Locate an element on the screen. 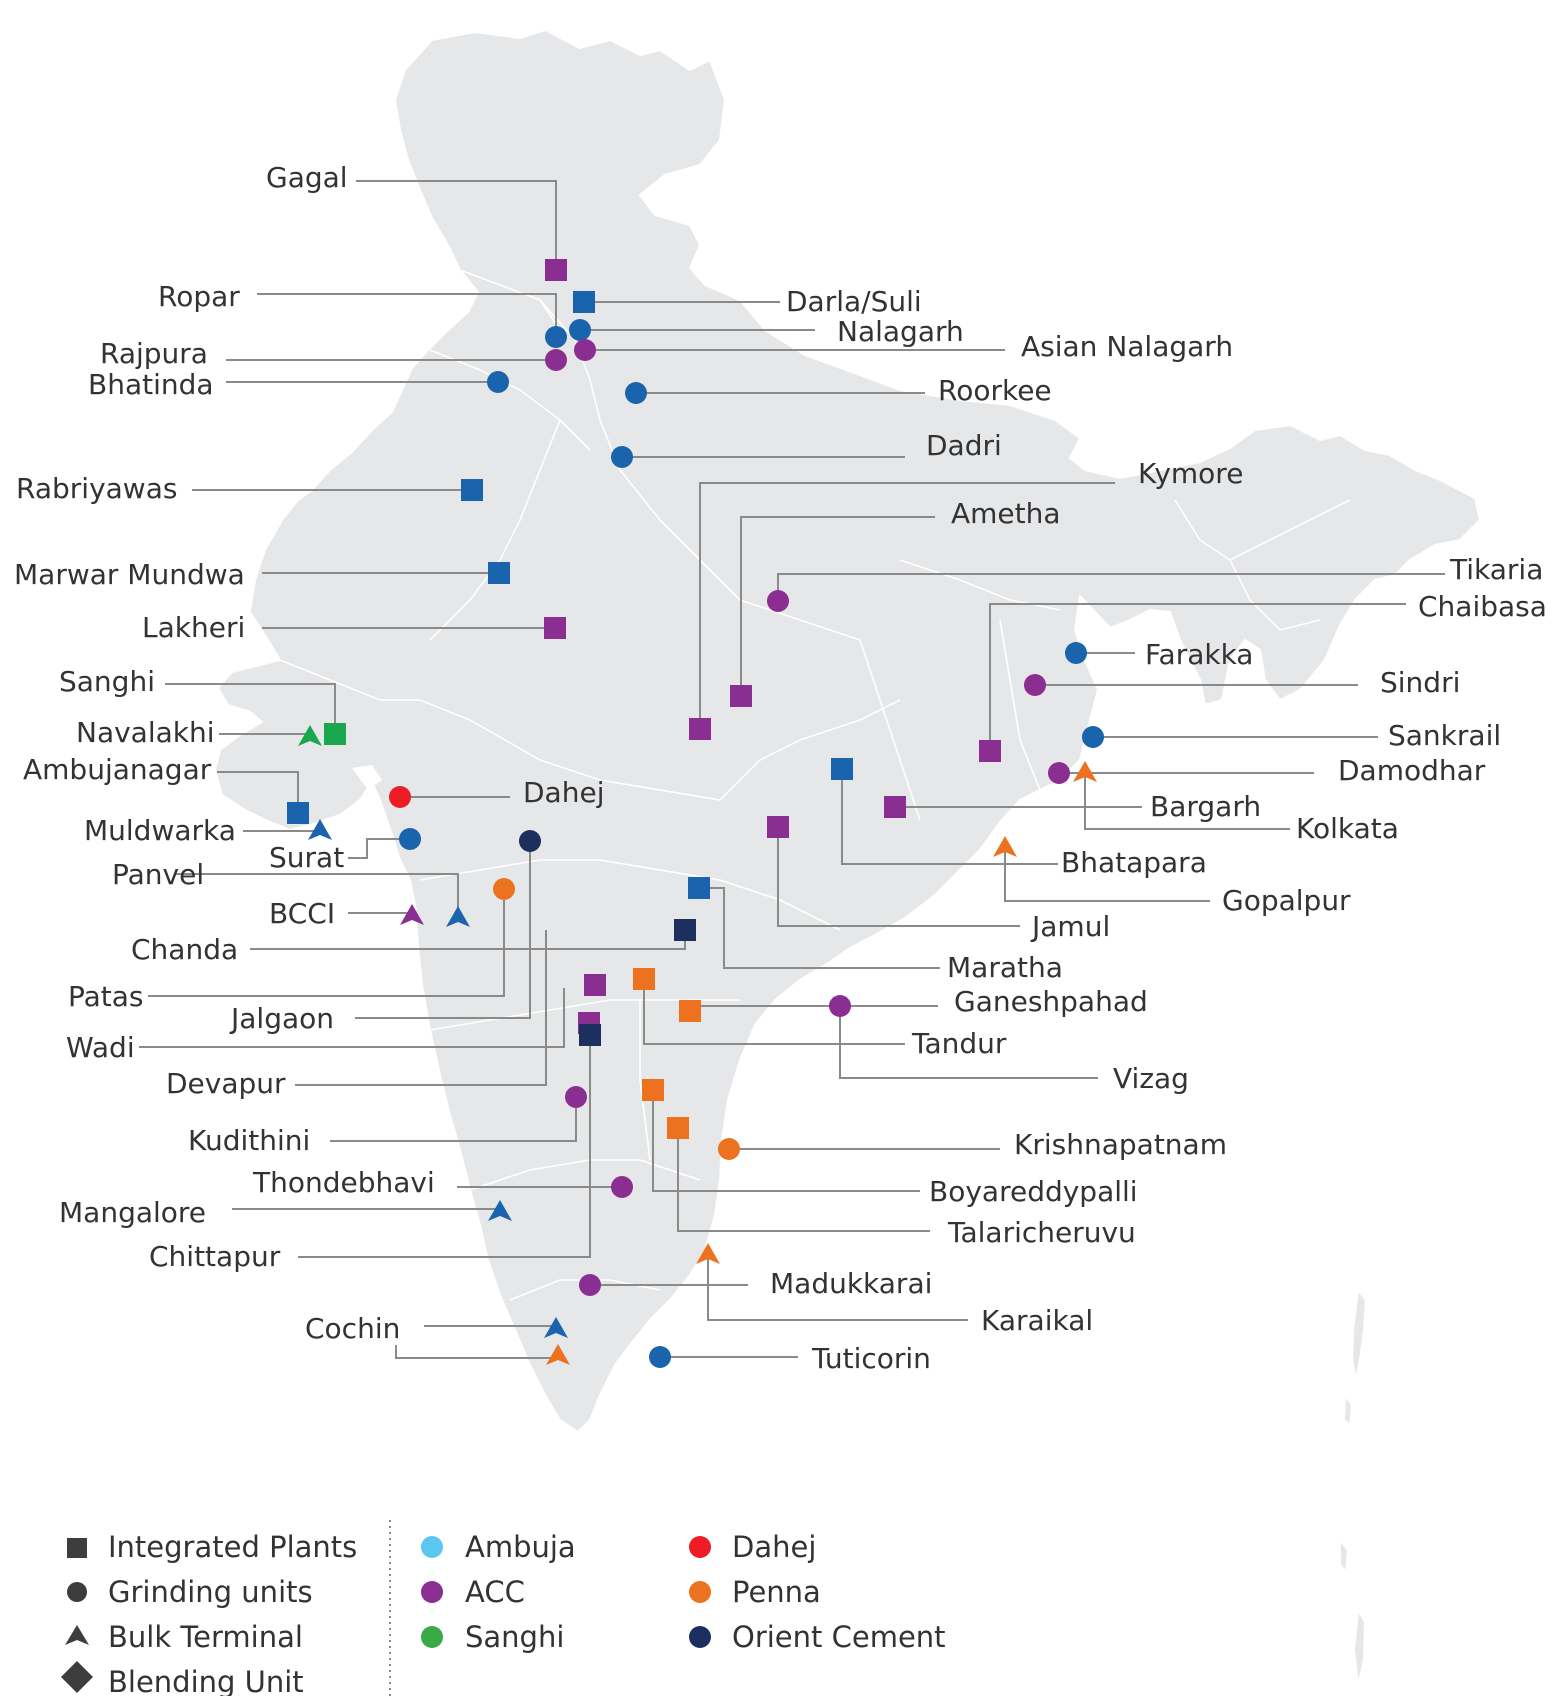 The image size is (1555, 1696). leader-tandur is located at coordinates (774, 1014).